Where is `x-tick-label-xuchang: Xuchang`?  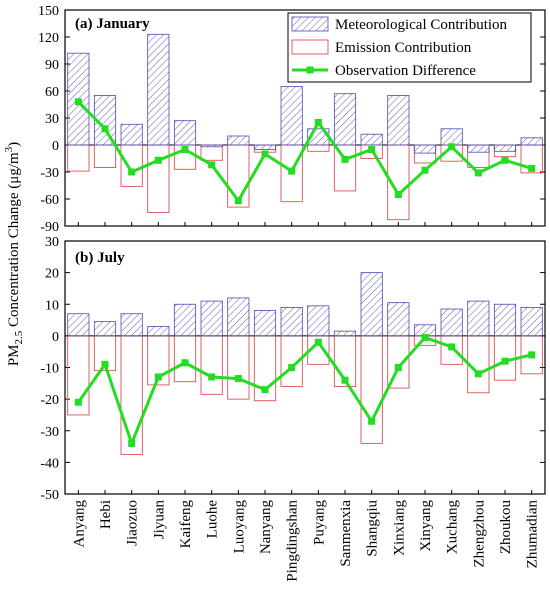 x-tick-label-xuchang: Xuchang is located at coordinates (453, 527).